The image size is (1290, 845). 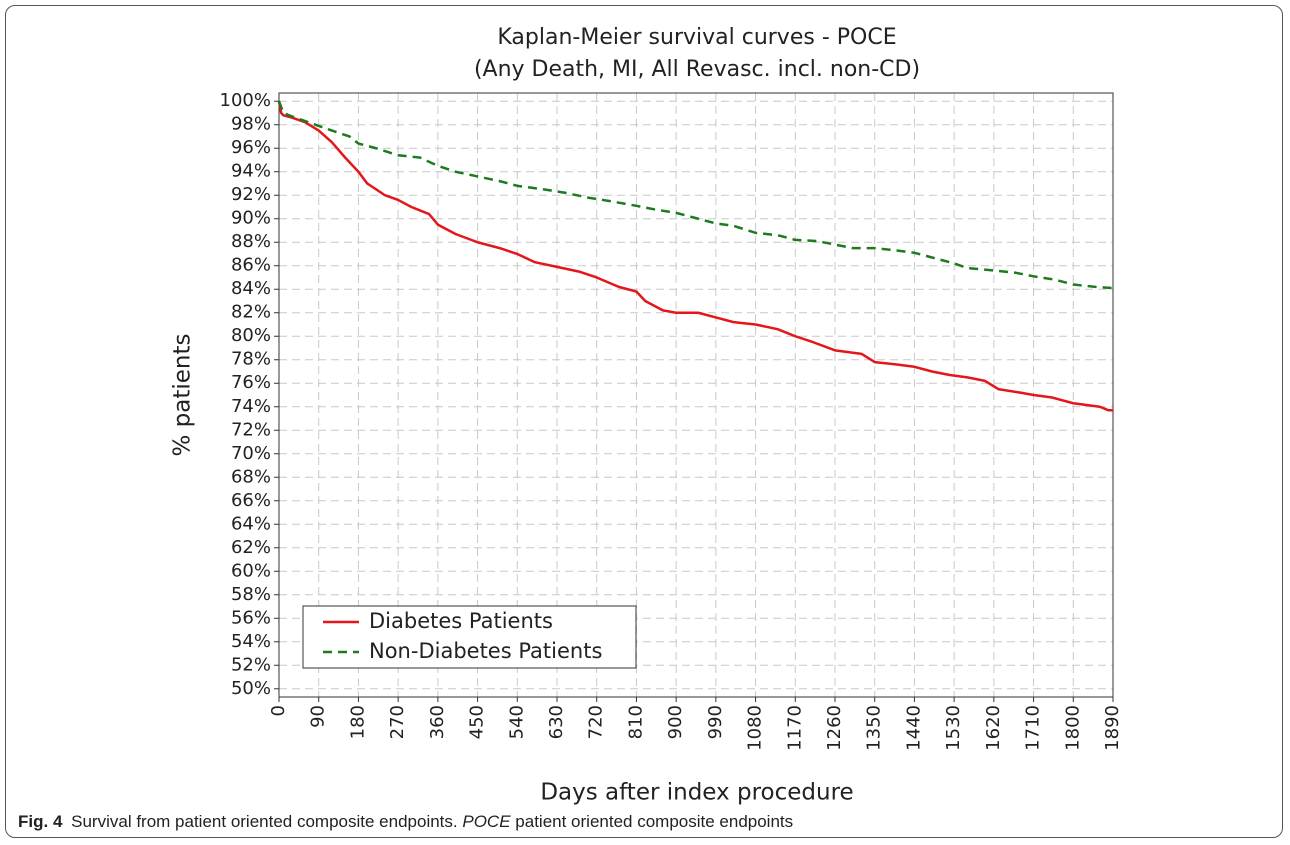 I want to click on y-tick-label: 68%, so click(x=251, y=476).